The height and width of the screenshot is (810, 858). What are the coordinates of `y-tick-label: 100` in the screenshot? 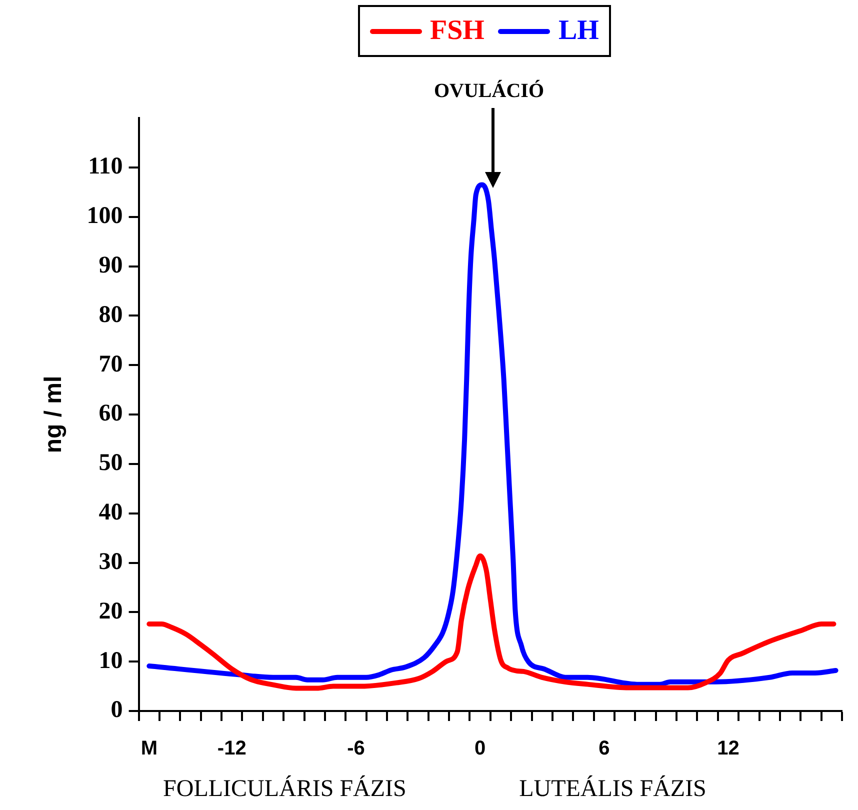 It's located at (104, 216).